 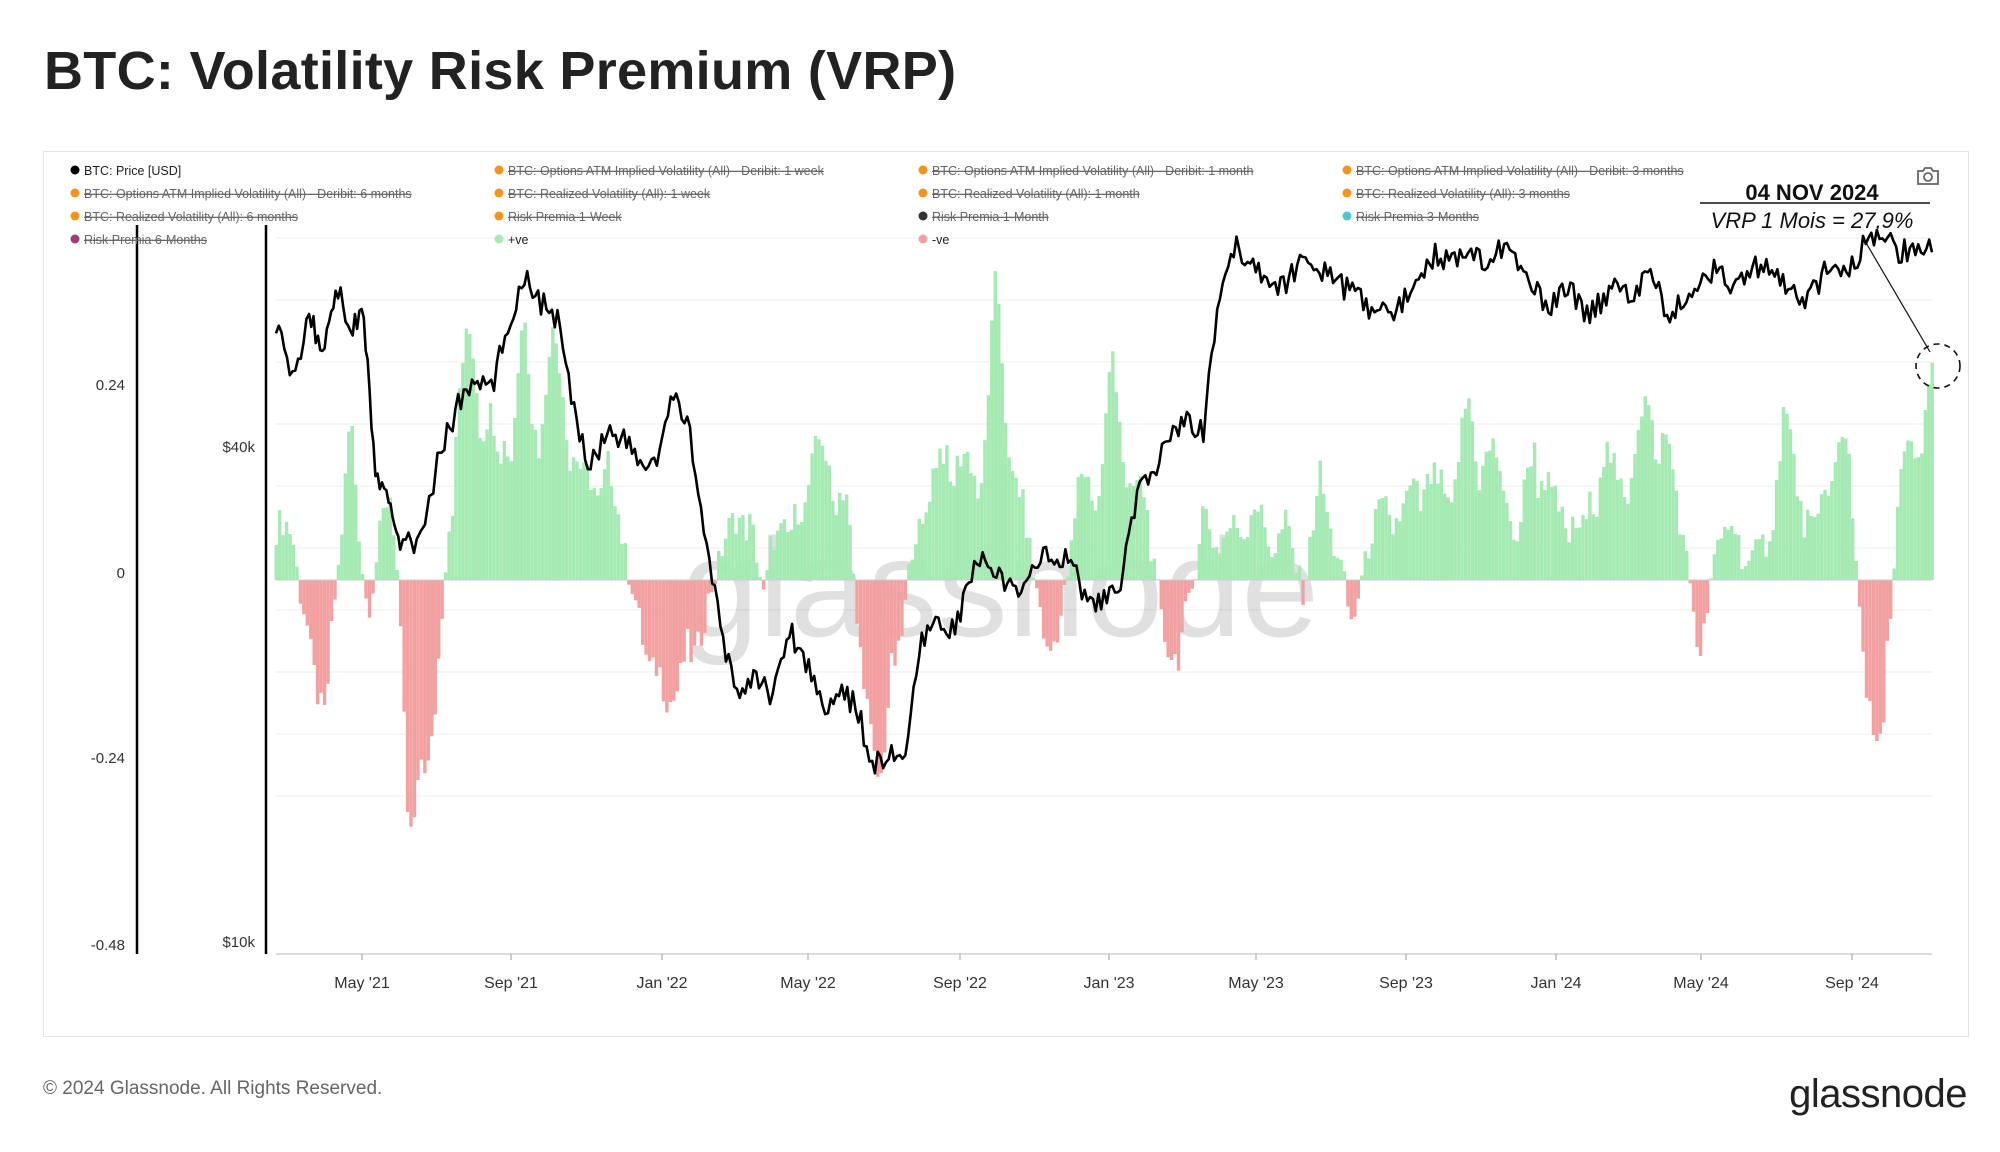 What do you see at coordinates (132, 171) in the screenshot?
I see `legend-label: BTC: Price [USD]` at bounding box center [132, 171].